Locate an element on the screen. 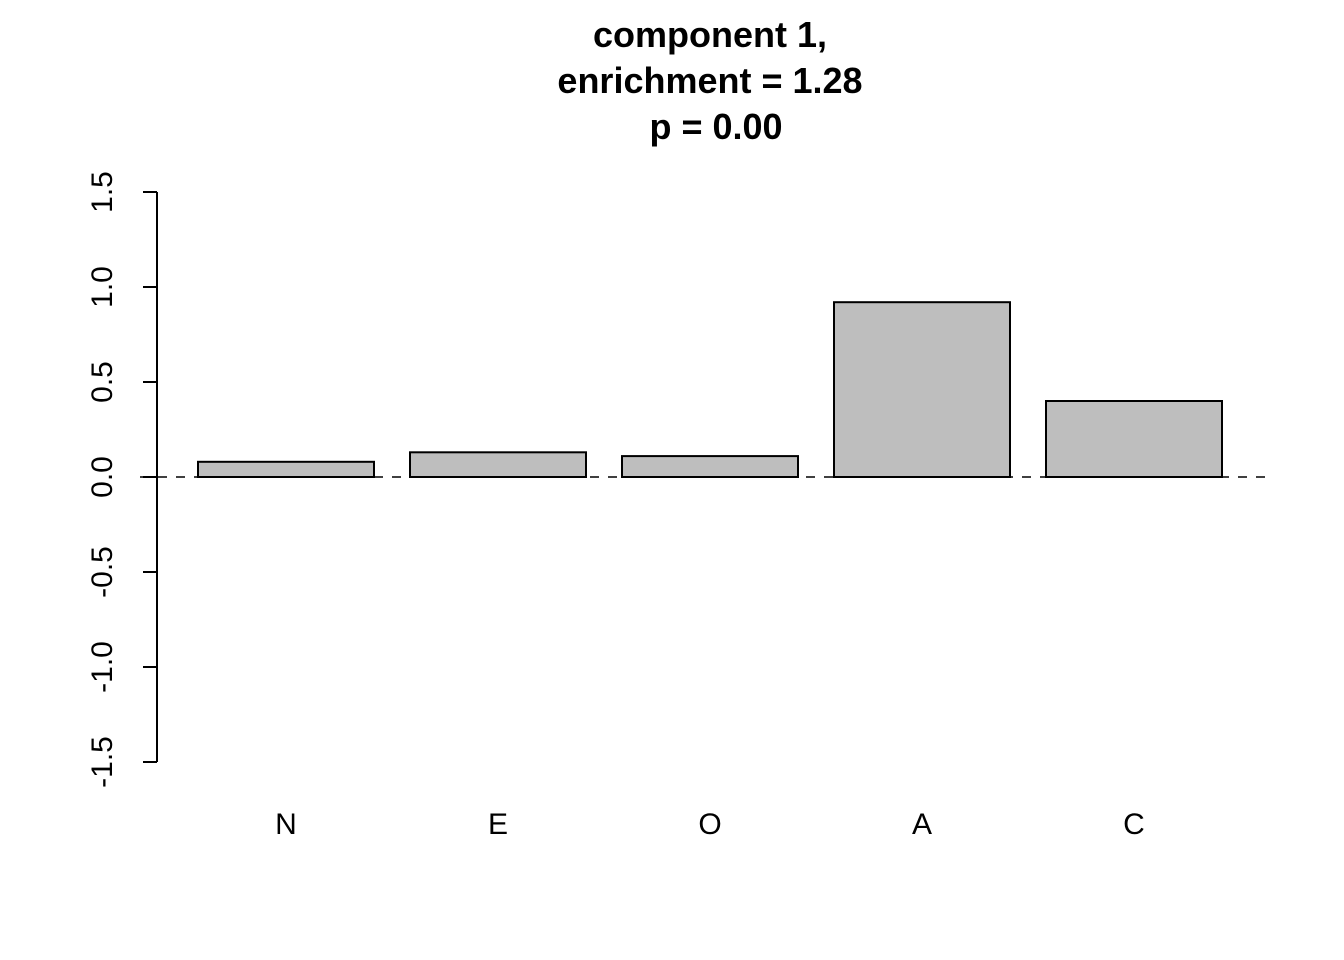 The height and width of the screenshot is (960, 1344). x-tick-label-a: A is located at coordinates (922, 824).